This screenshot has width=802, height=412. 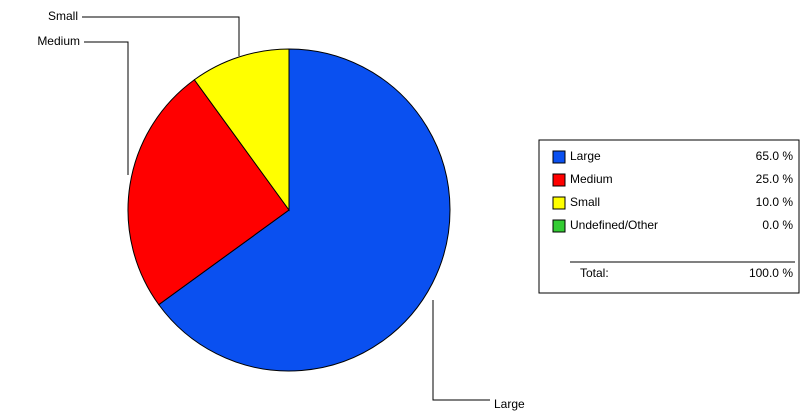 What do you see at coordinates (509, 404) in the screenshot?
I see `slice-label: Large` at bounding box center [509, 404].